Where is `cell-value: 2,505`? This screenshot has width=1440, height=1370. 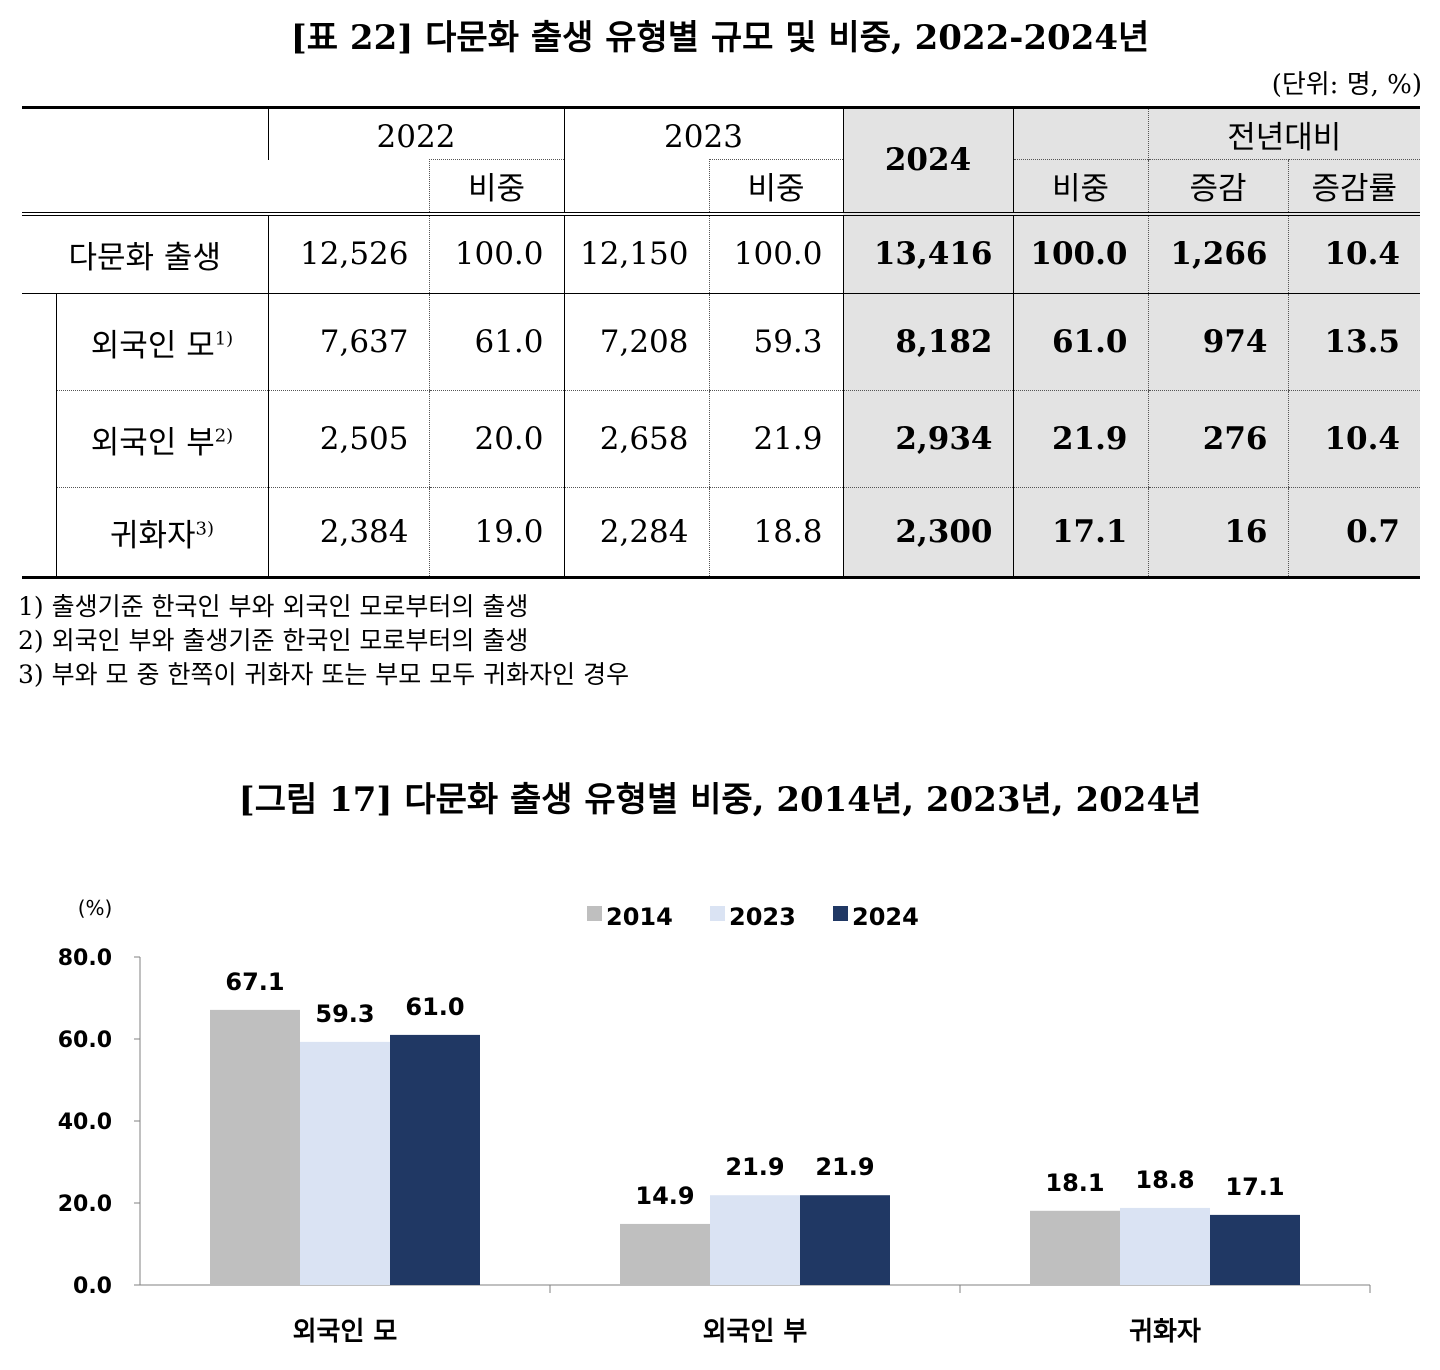 cell-value: 2,505 is located at coordinates (348, 439).